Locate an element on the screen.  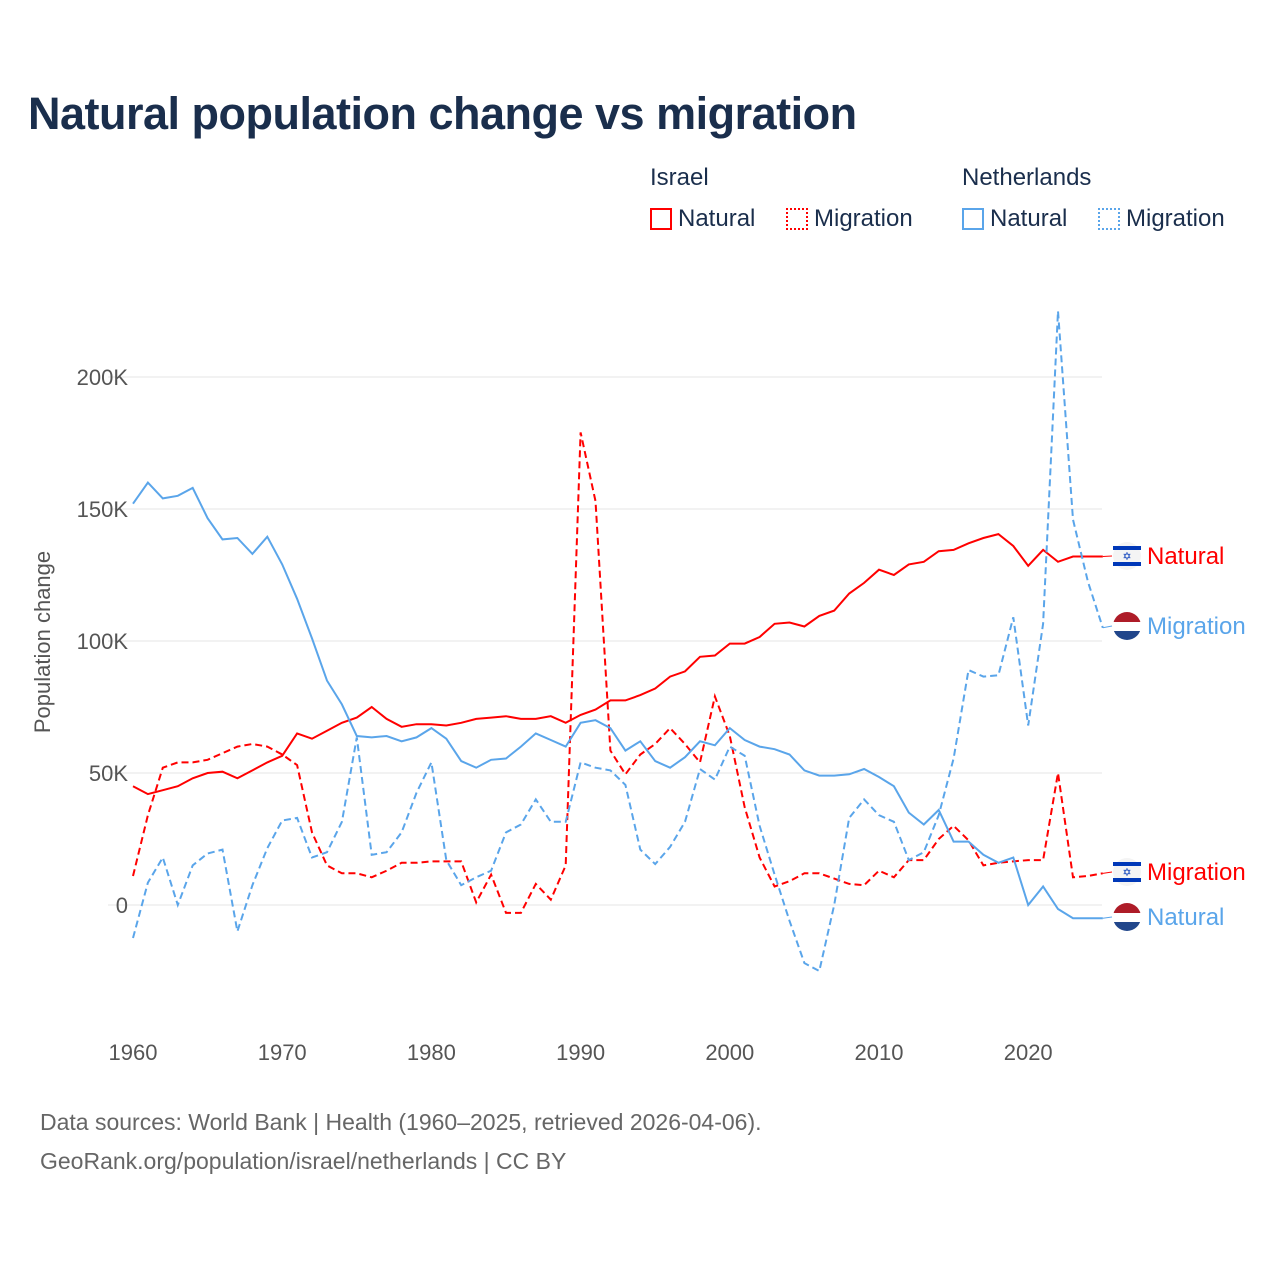
y-tick-label: 200K is located at coordinates (103, 377).